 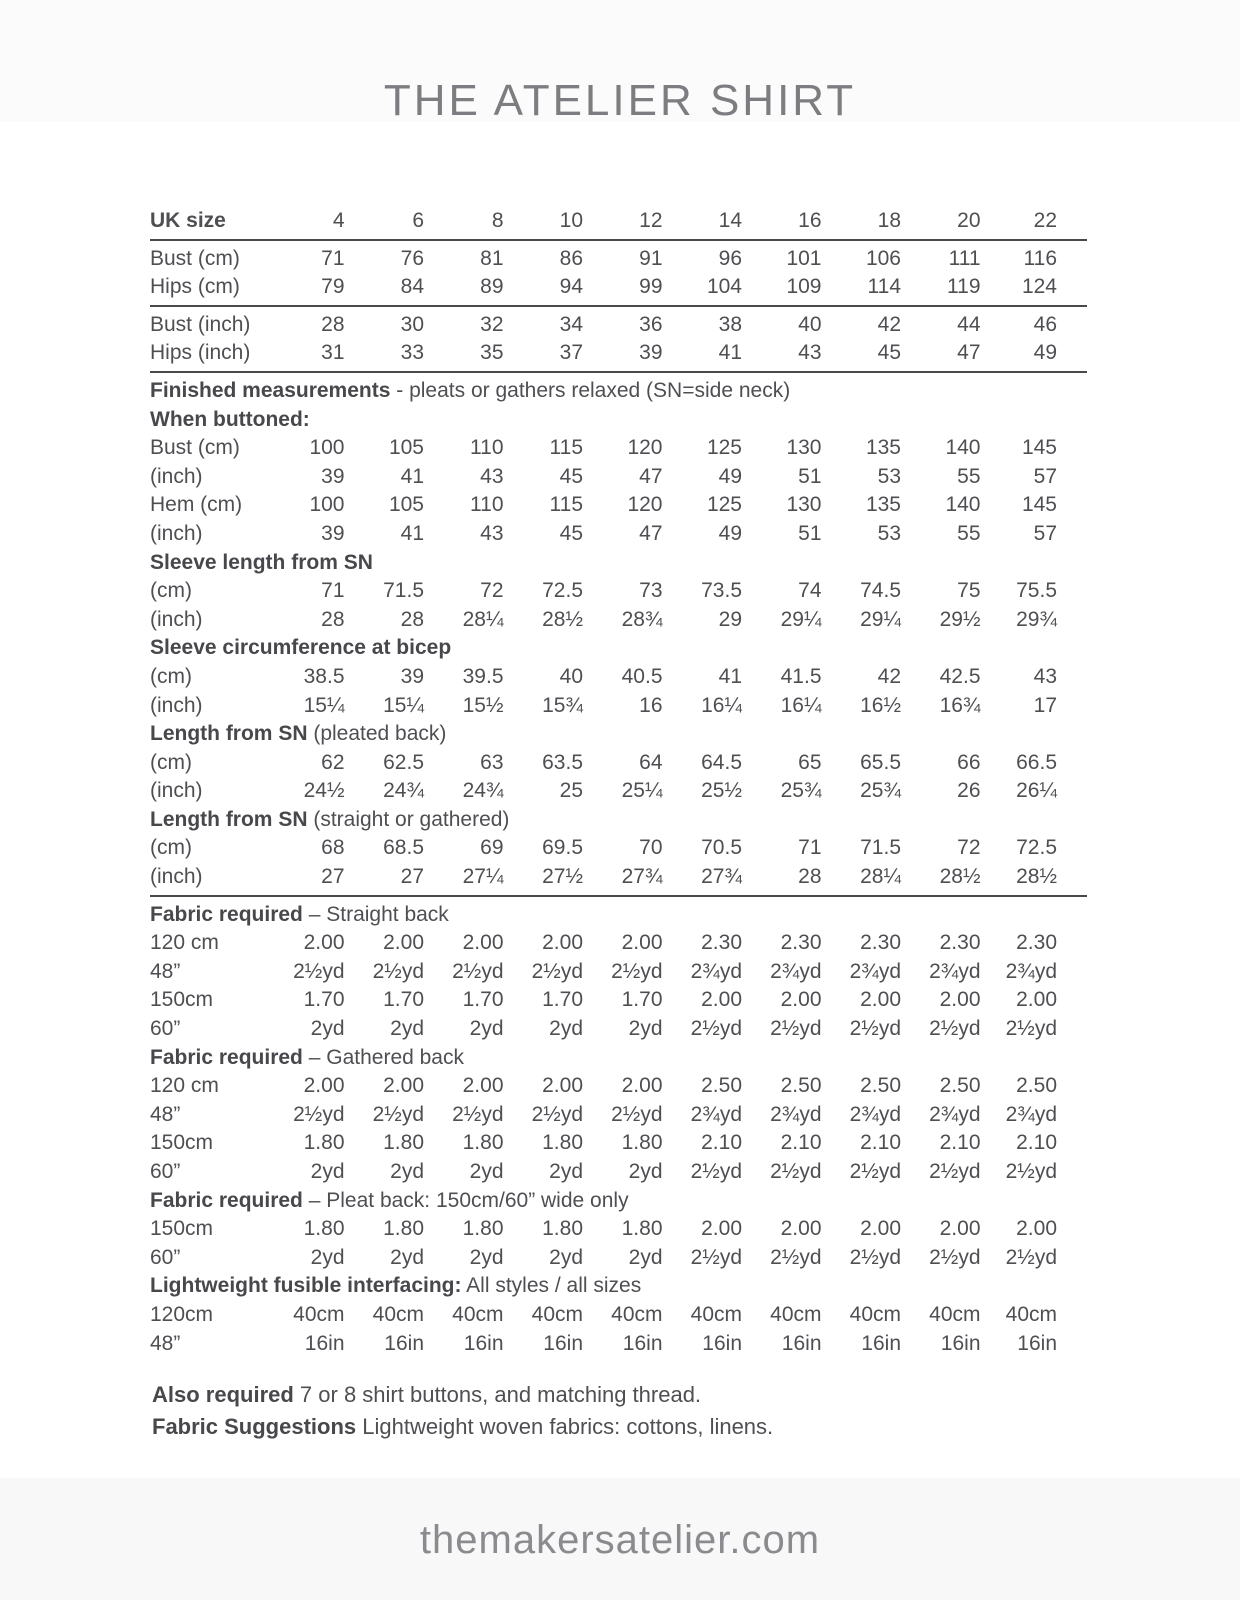 I want to click on value-cell: 42, so click(x=889, y=324).